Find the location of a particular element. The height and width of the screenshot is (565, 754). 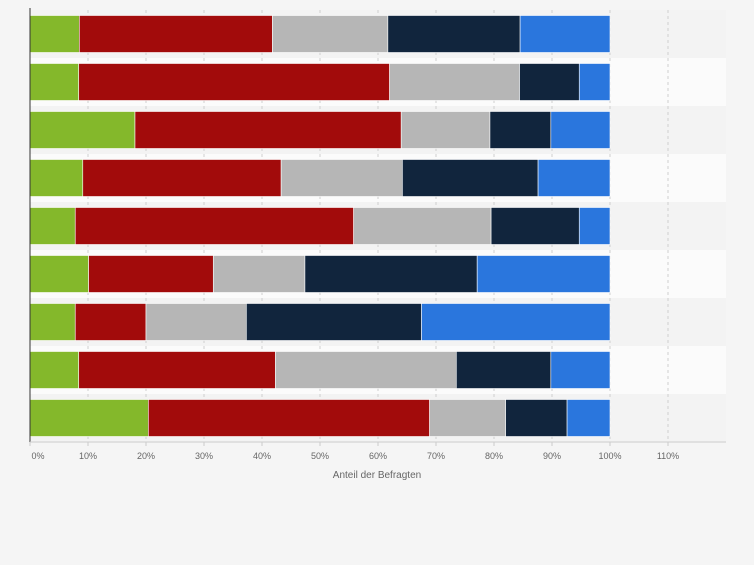

x-tick-label: 110% is located at coordinates (668, 456).